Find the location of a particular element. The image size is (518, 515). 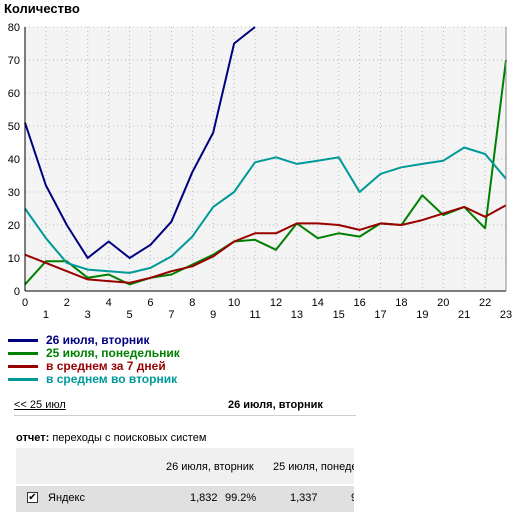

x-tick-label: 2 is located at coordinates (67, 303).